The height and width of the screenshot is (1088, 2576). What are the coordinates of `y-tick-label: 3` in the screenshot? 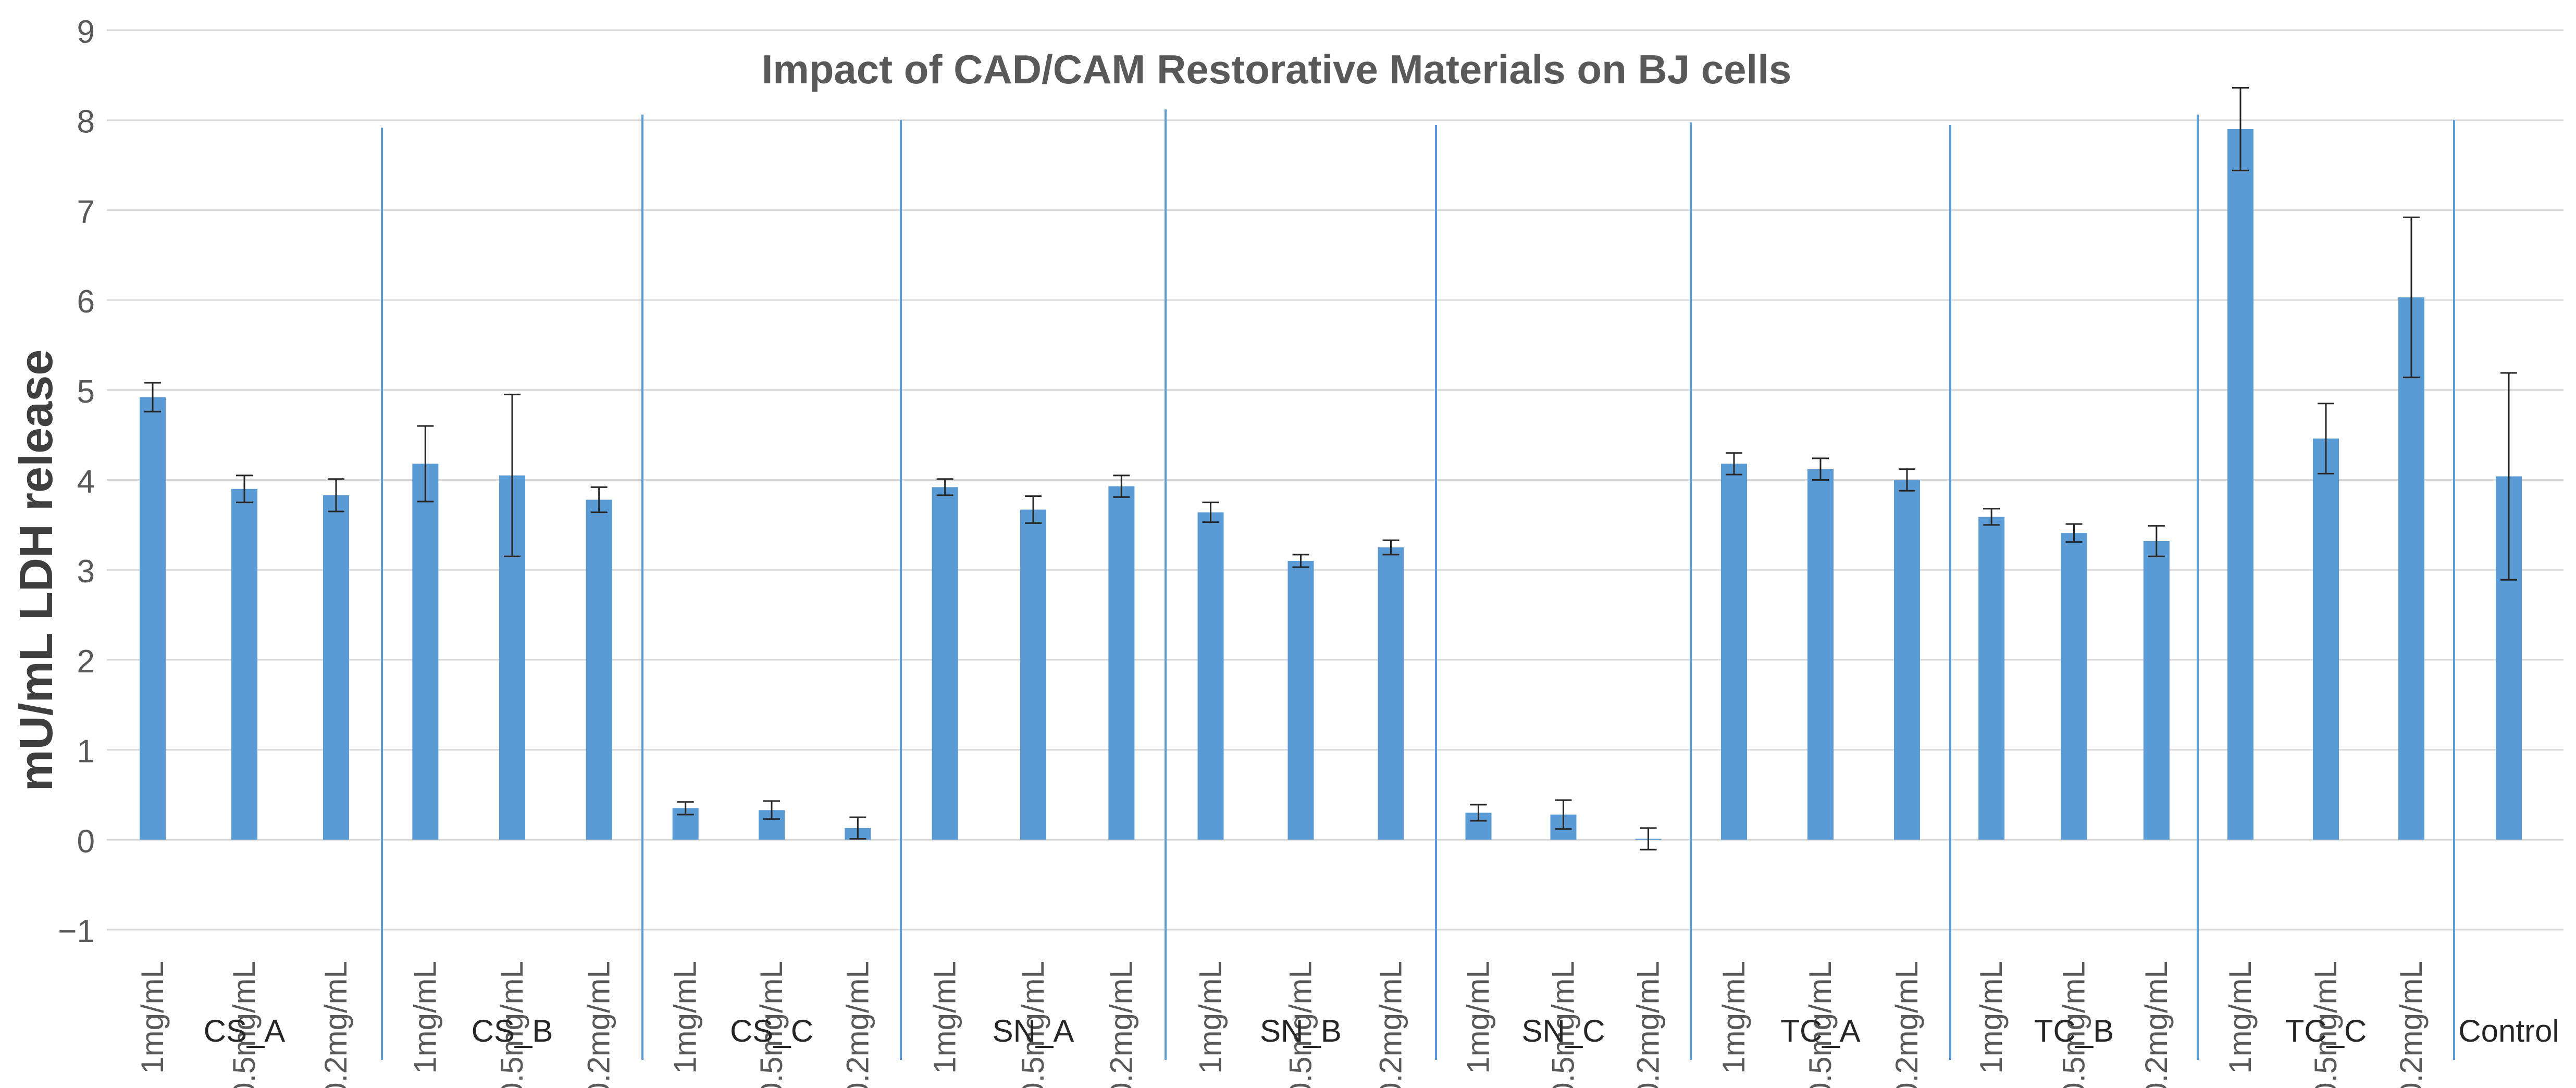 It's located at (86, 572).